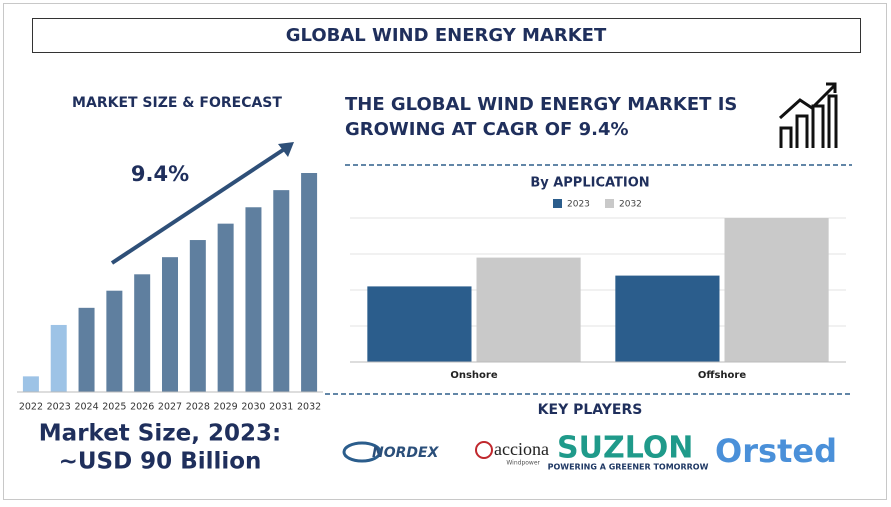  I want to click on logo: NORDEX, so click(406, 453).